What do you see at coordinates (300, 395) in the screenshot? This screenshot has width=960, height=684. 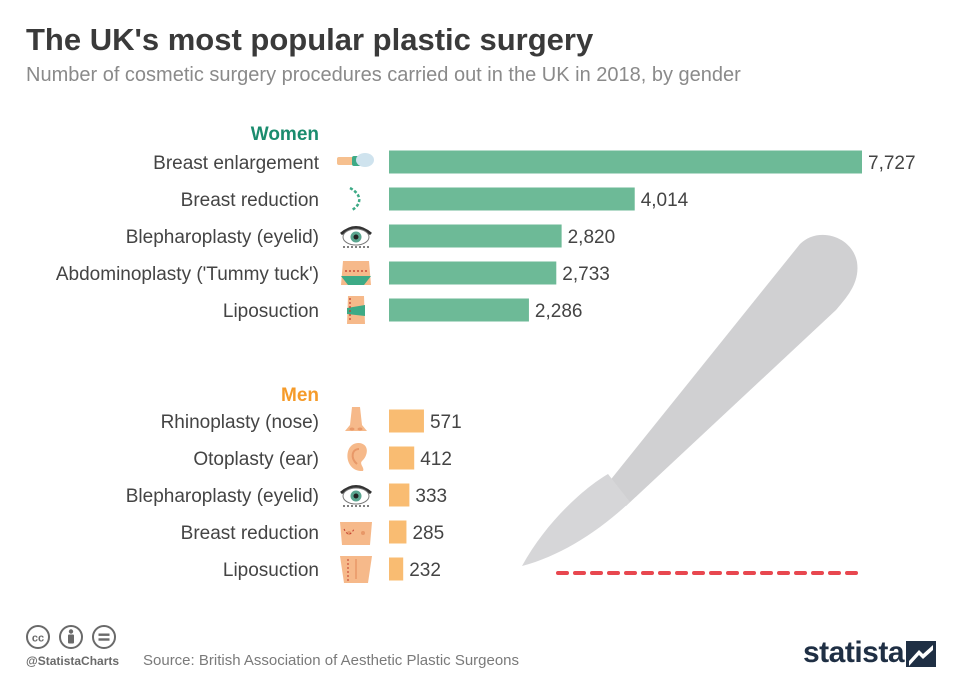 I see `group-heading: Men` at bounding box center [300, 395].